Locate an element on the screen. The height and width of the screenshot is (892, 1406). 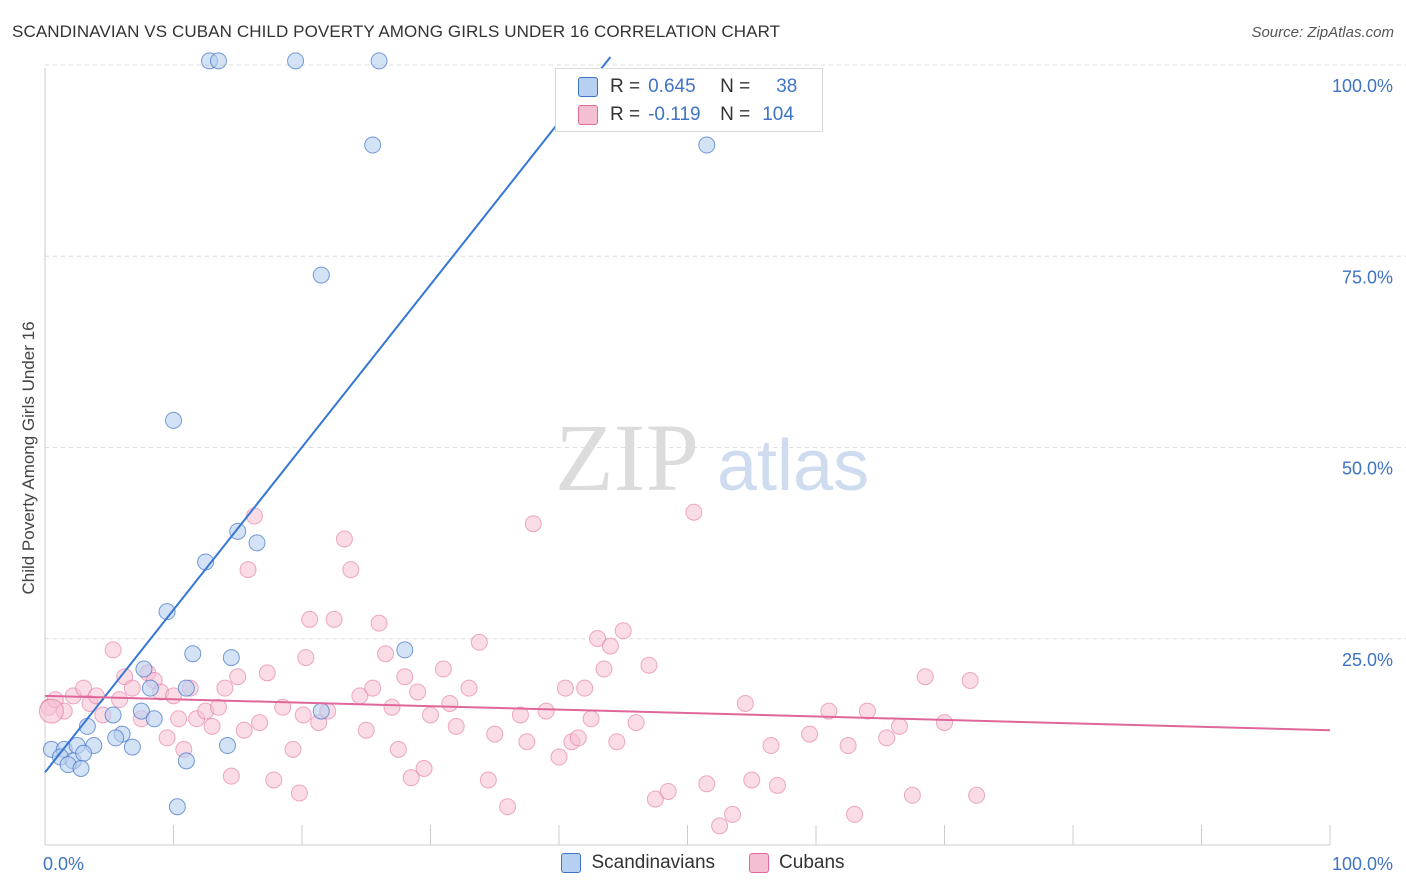
x-tick-label: 0.0% is located at coordinates (63, 864).